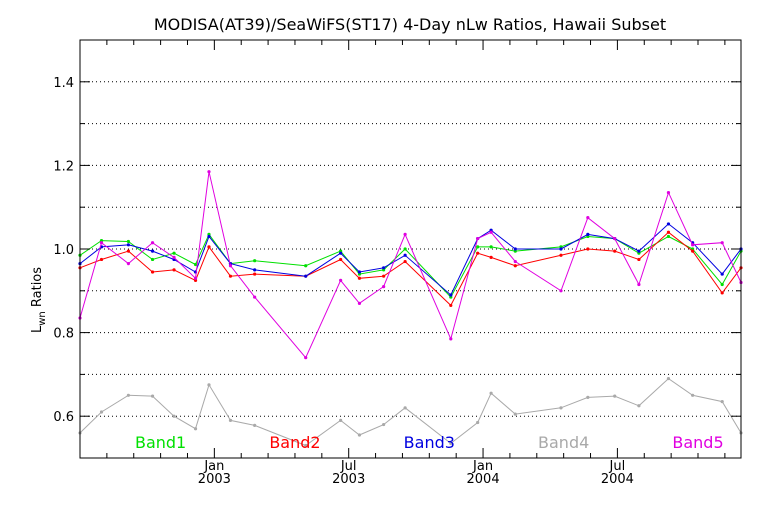  What do you see at coordinates (63, 250) in the screenshot?
I see `y-tick-label: 1.0` at bounding box center [63, 250].